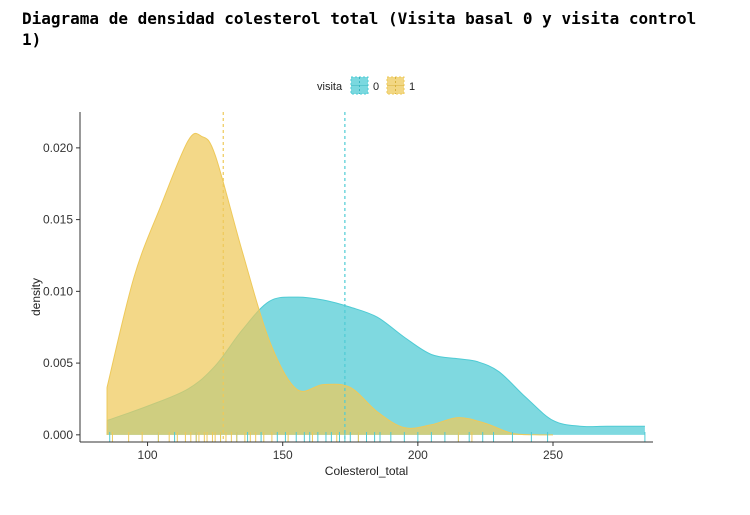 This screenshot has height=515, width=750. What do you see at coordinates (366, 471) in the screenshot?
I see `x-axis-title: Colesterol_total` at bounding box center [366, 471].